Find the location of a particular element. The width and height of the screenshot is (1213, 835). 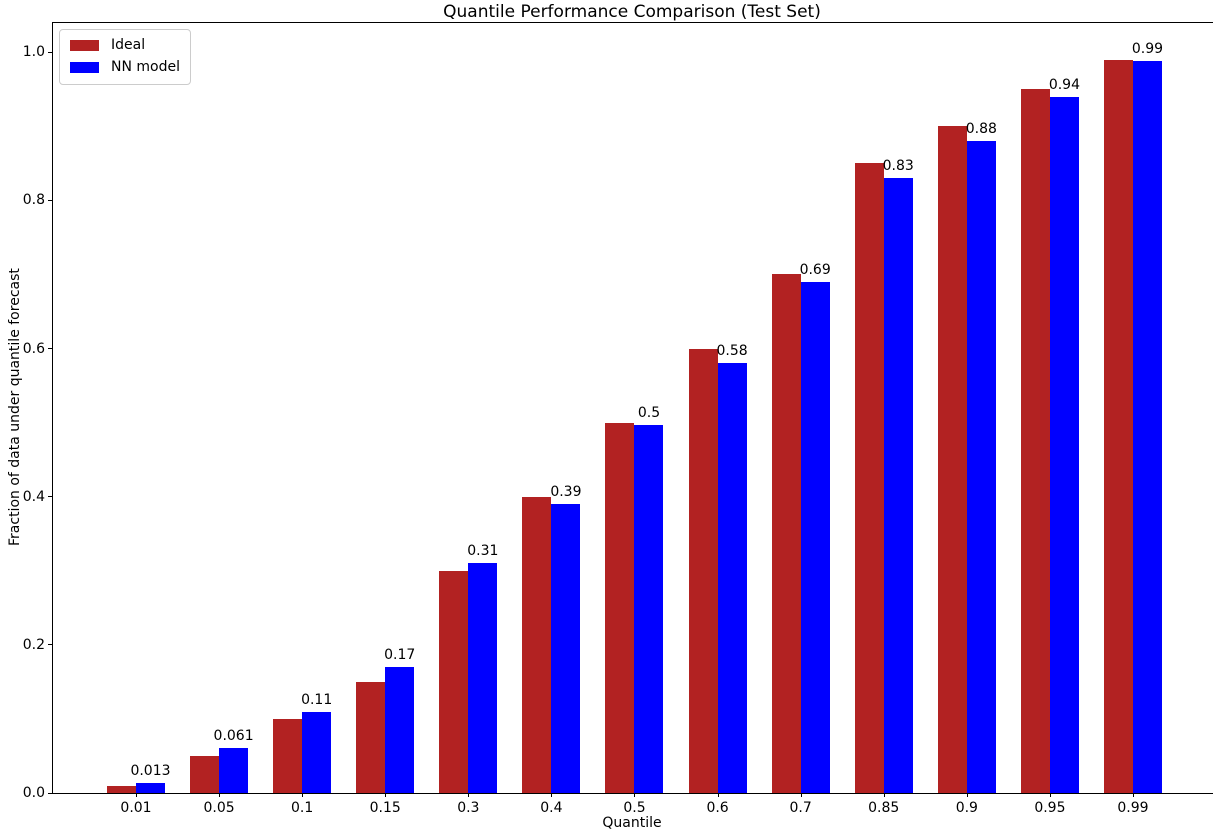

bar-value-label: 0.39 is located at coordinates (566, 492).